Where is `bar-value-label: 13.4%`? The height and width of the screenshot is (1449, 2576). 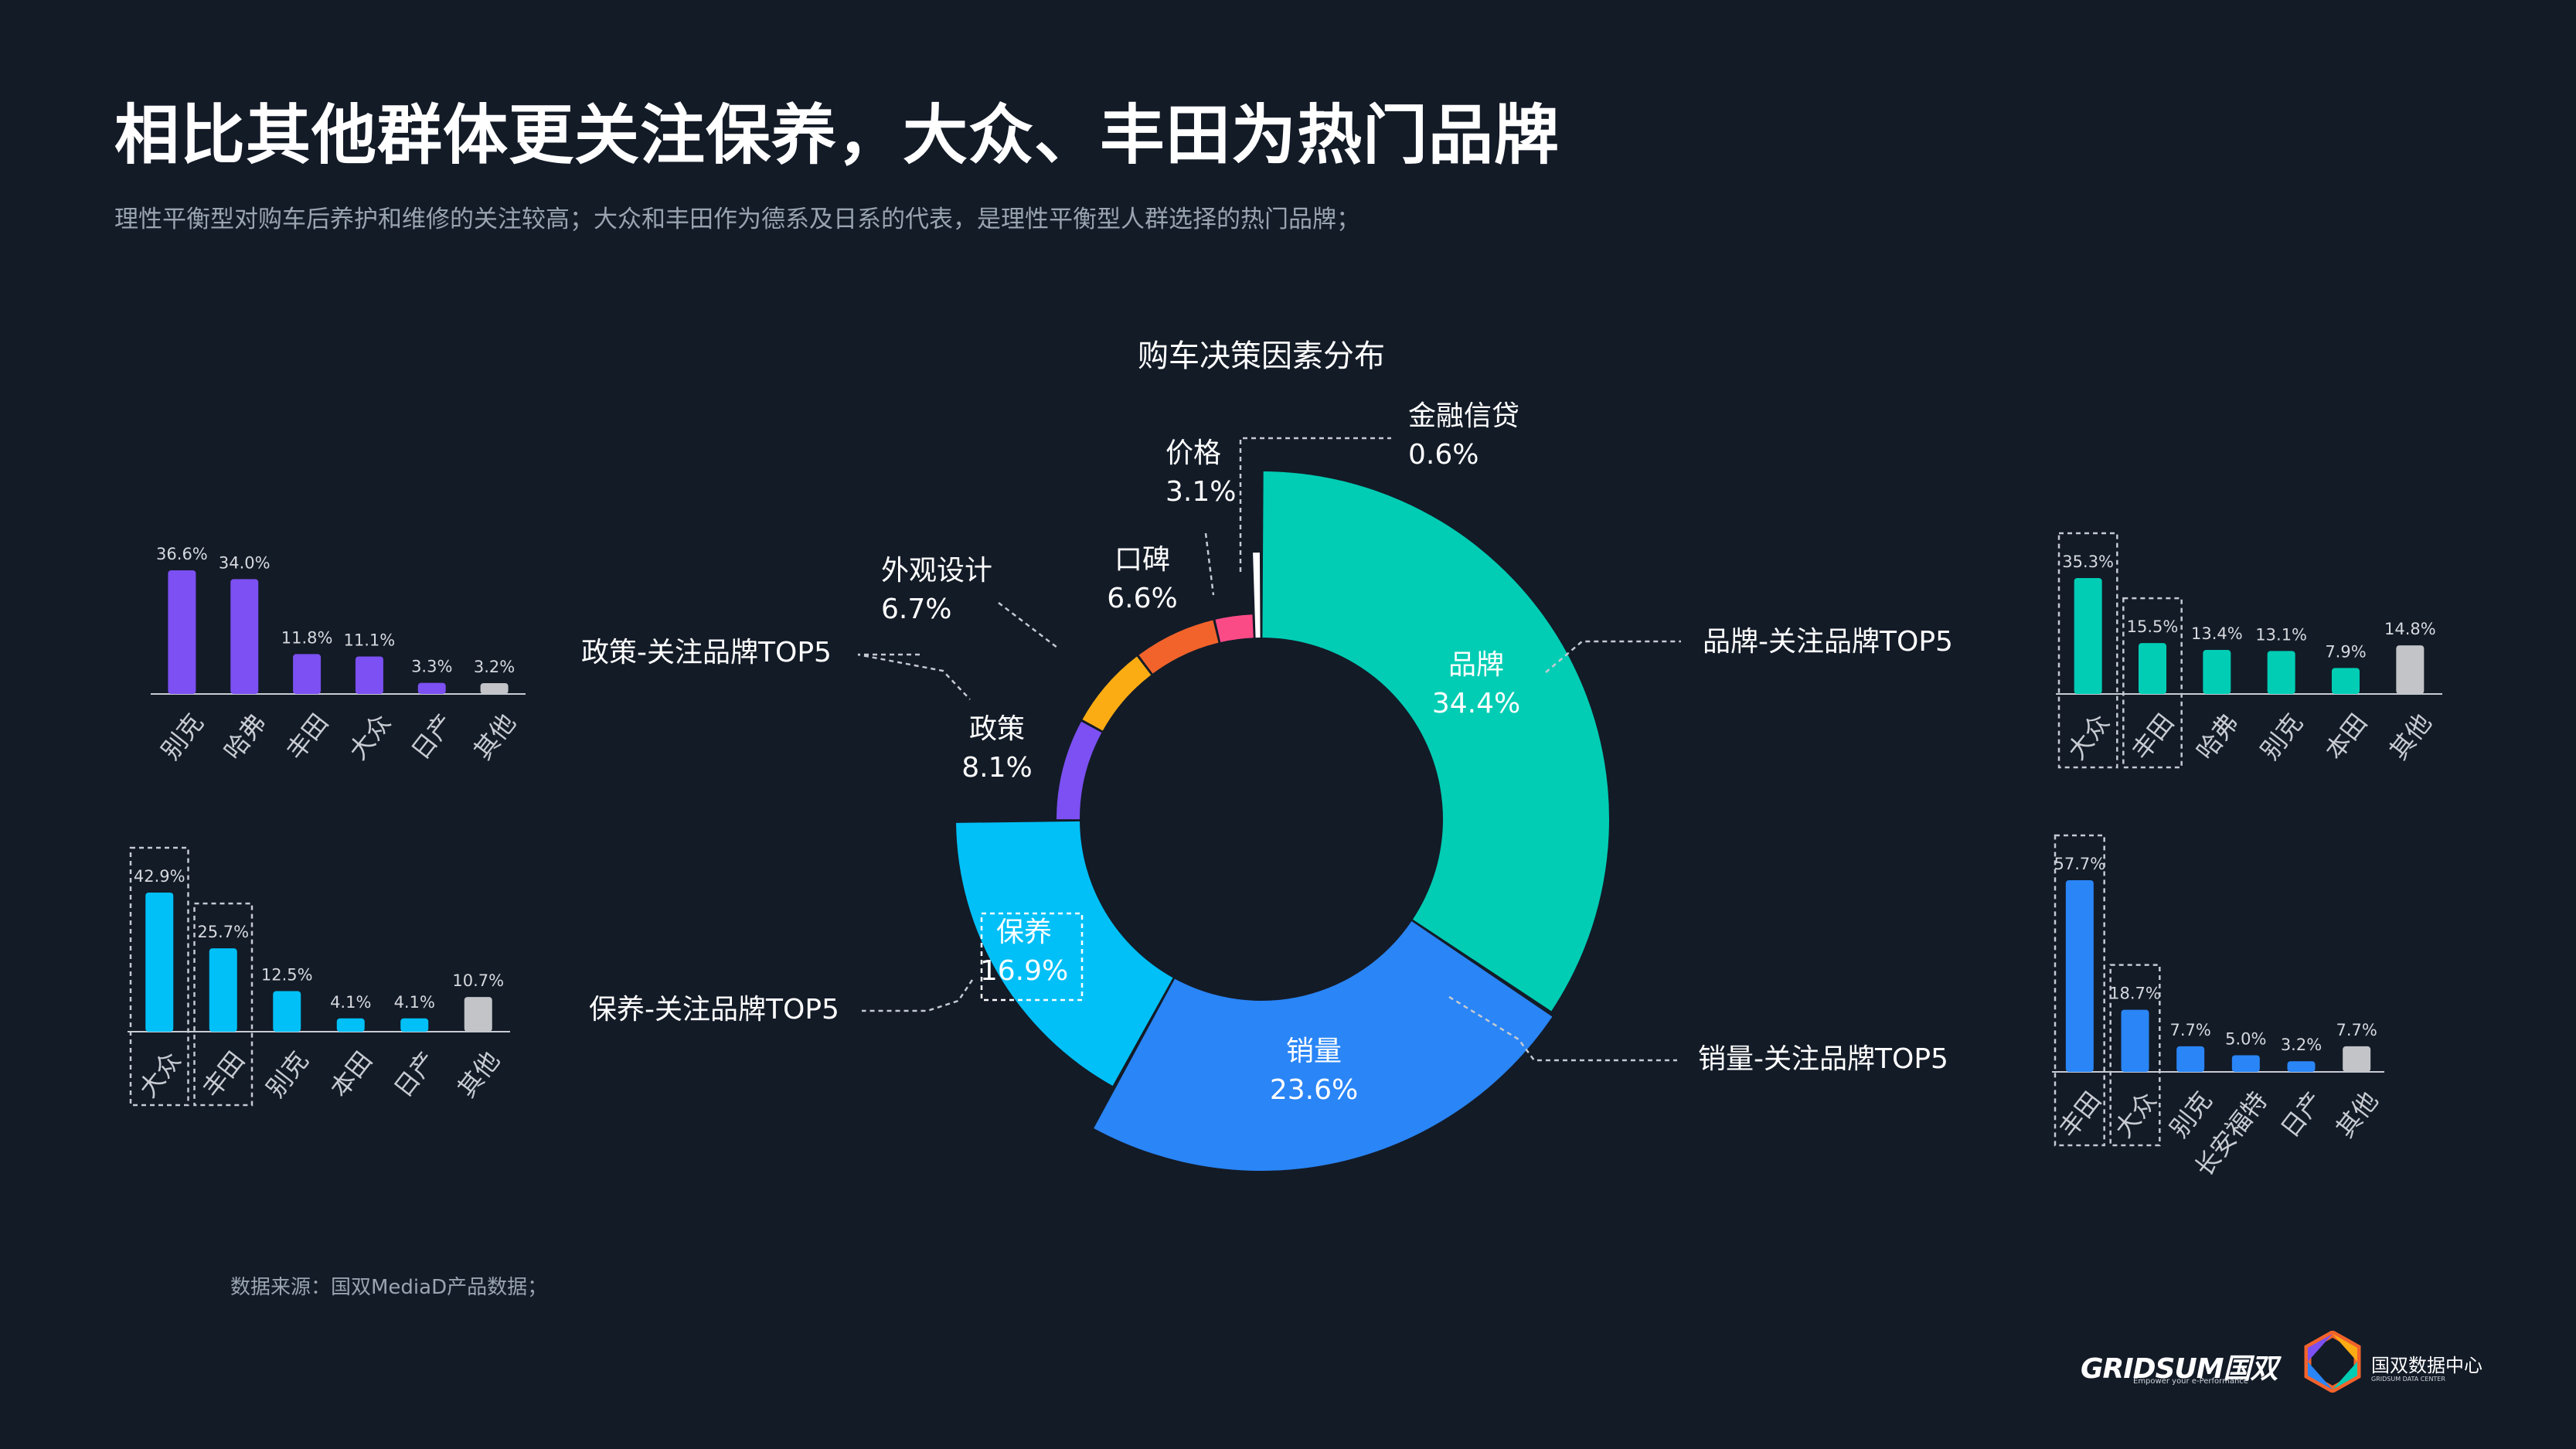 bar-value-label: 13.4% is located at coordinates (2217, 634).